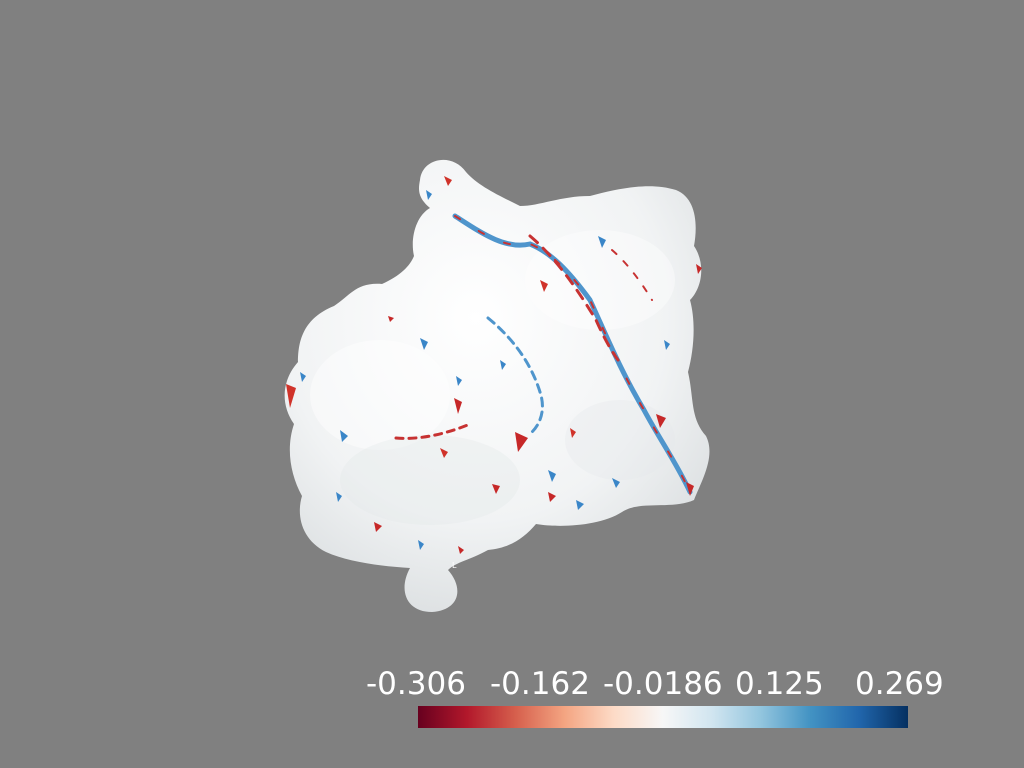  I want to click on scalar-bar-tick-label: -0.0186, so click(663, 684).